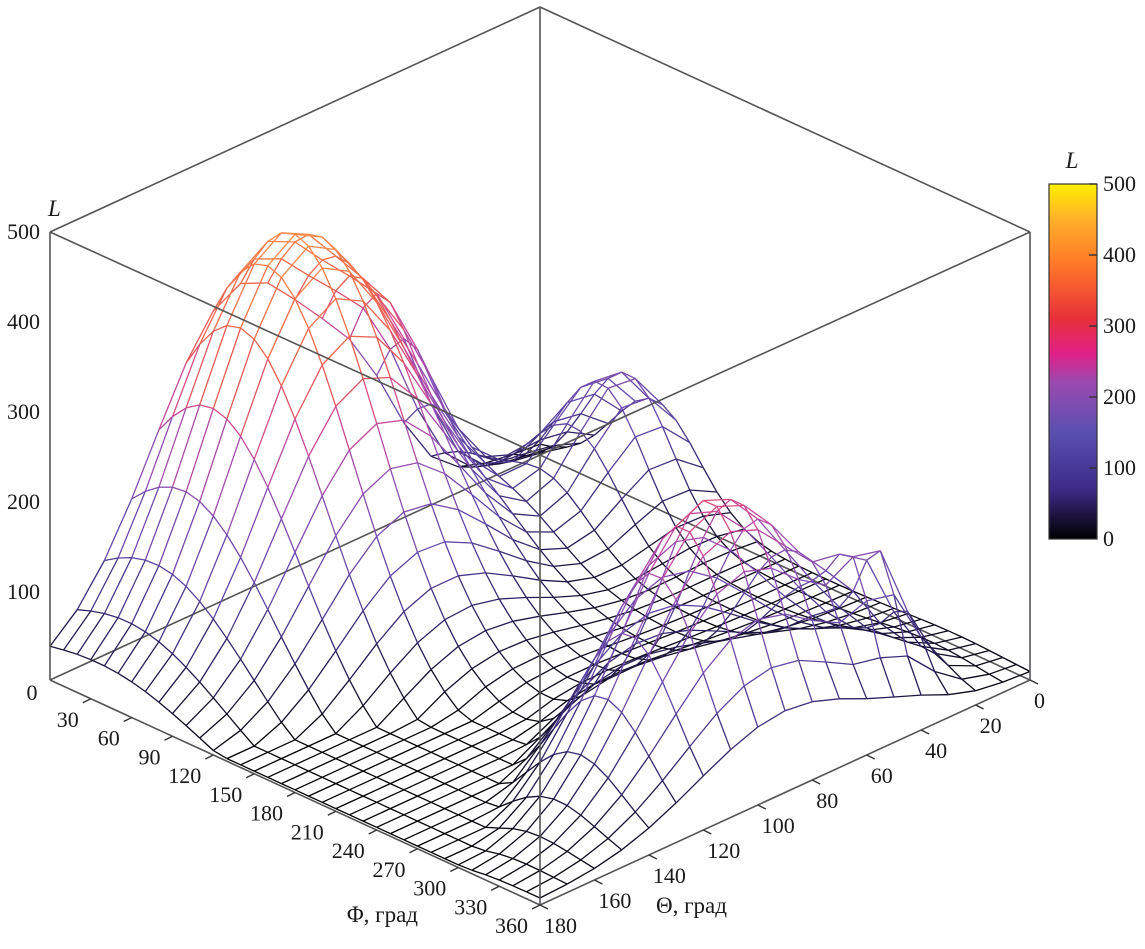 The image size is (1145, 949). I want to click on colorbar-tick-label: 200, so click(1119, 396).